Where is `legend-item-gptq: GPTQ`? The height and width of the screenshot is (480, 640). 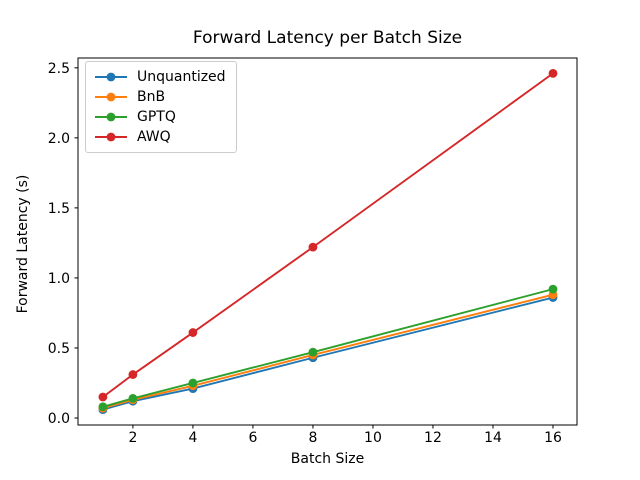
legend-item-gptq: GPTQ is located at coordinates (159, 117).